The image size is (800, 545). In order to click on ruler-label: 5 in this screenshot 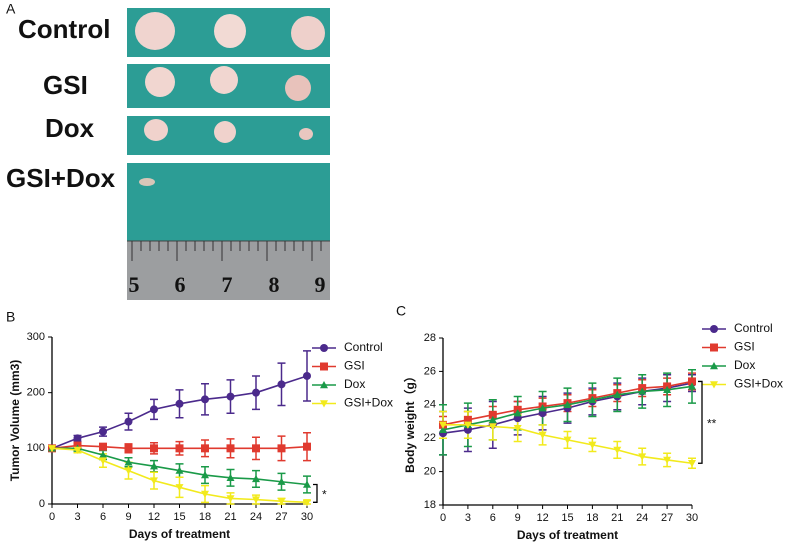, I will do `click(134, 284)`.